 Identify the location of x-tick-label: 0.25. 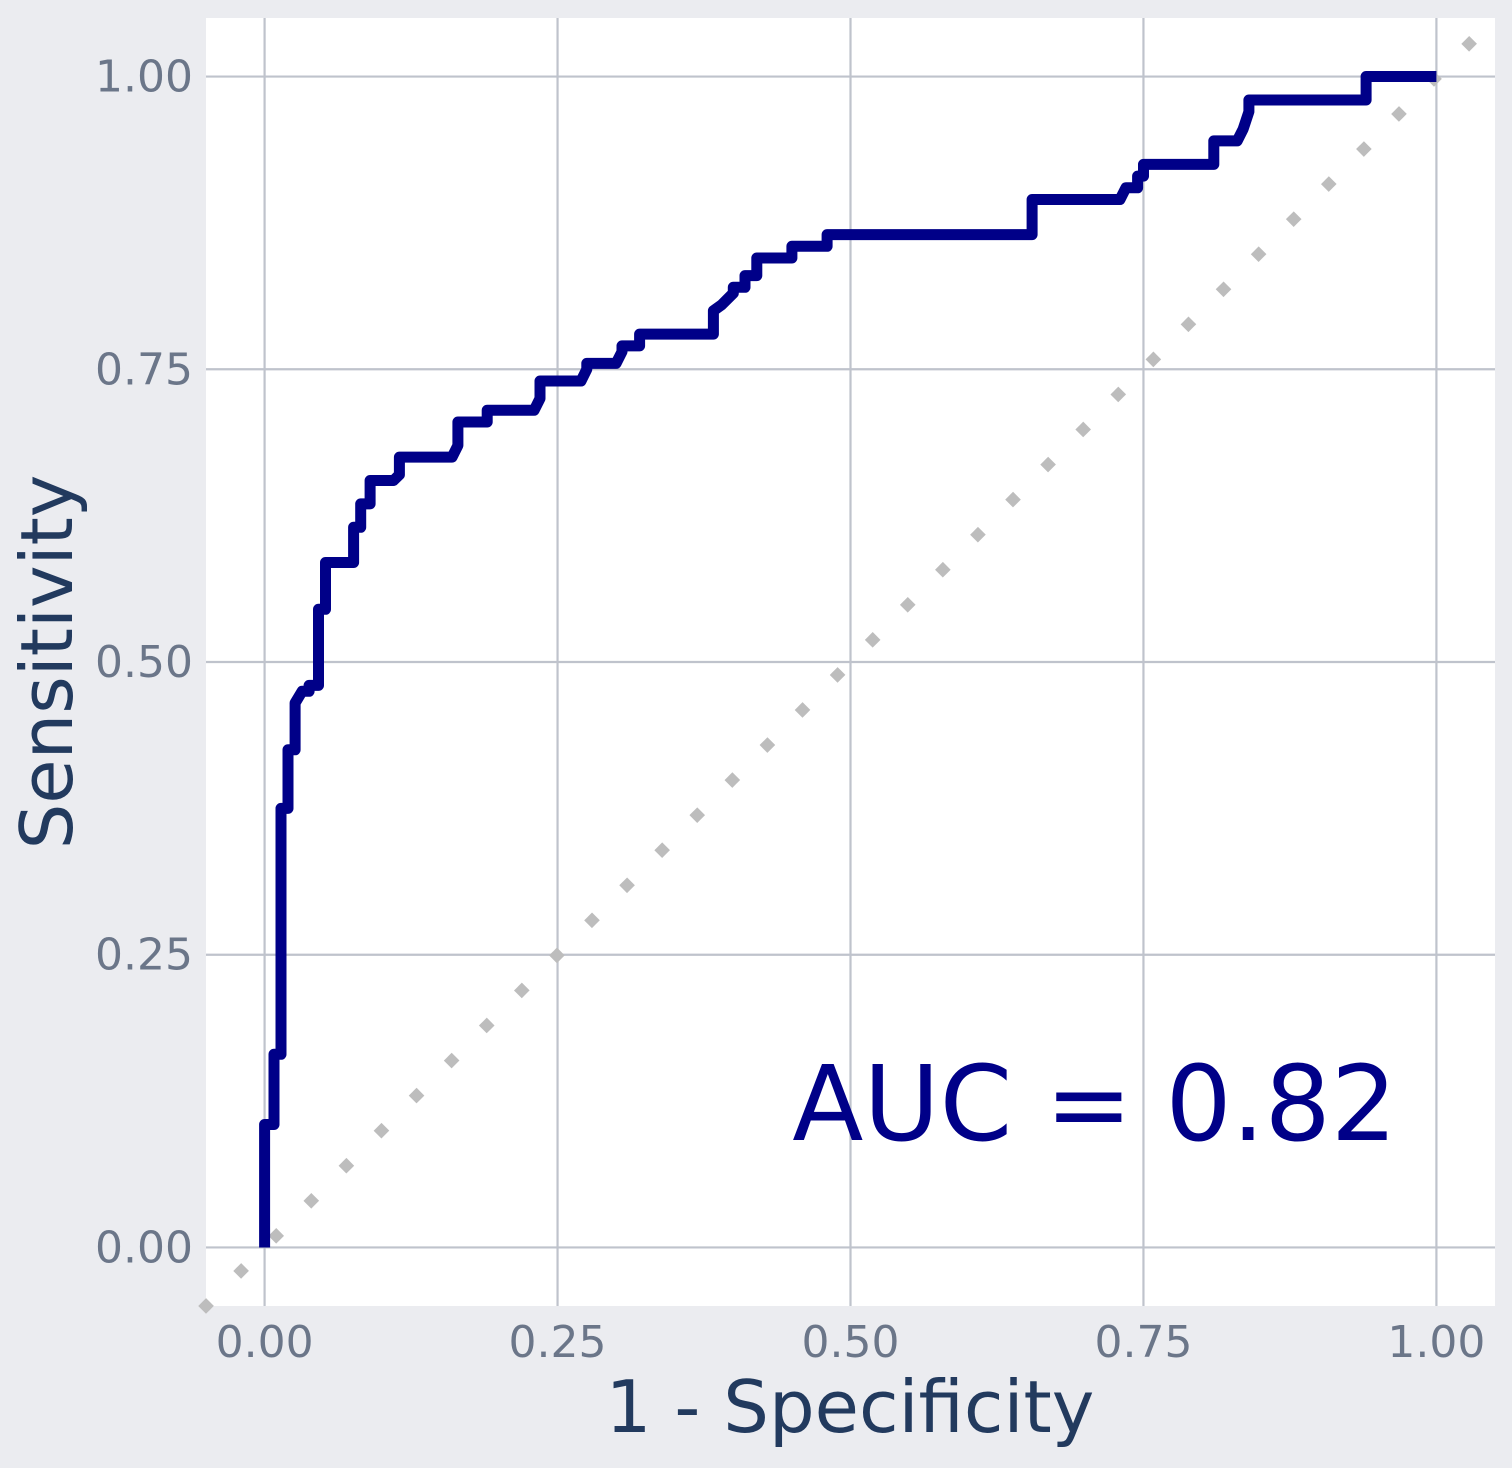
(558, 1342).